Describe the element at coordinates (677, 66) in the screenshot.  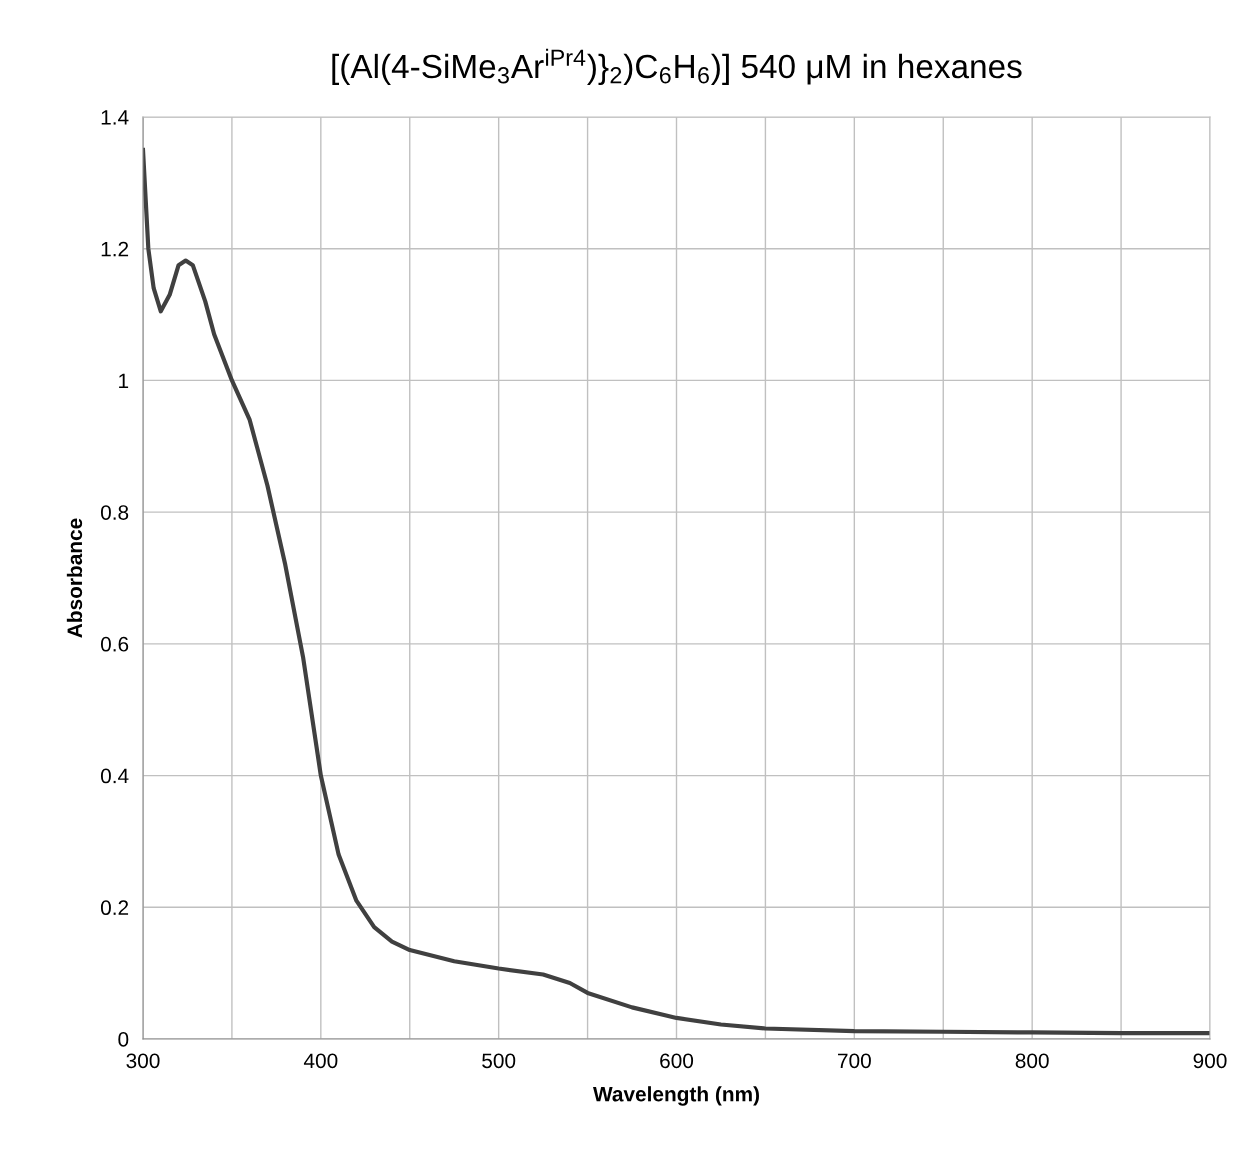
I see `chart-title: [(Al(4-SiMe$_{3}$Ar$^{iPr4}$)}$_{2}$)C$_{6}$H$_{6}$)] 540 μM in hexanes` at that location.